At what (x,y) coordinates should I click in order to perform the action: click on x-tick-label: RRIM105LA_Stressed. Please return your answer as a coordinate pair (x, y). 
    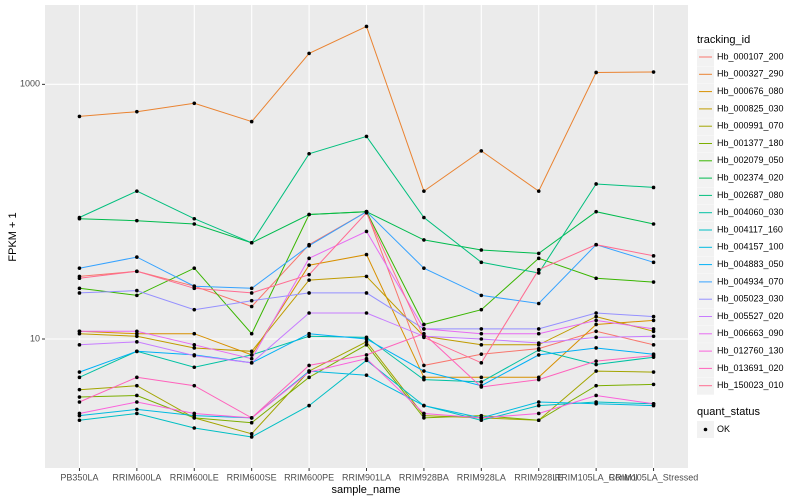
    Looking at the image, I should click on (654, 477).